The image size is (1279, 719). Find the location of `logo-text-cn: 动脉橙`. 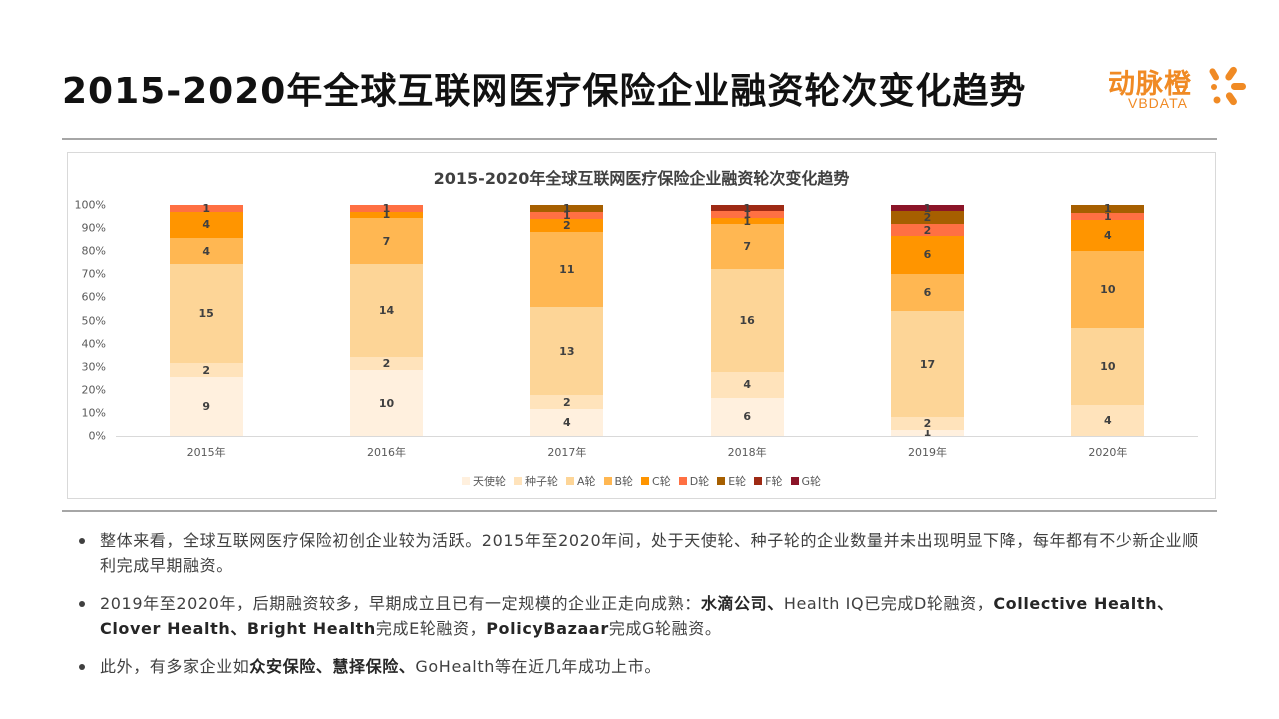

logo-text-cn: 动脉橙 is located at coordinates (1150, 84).